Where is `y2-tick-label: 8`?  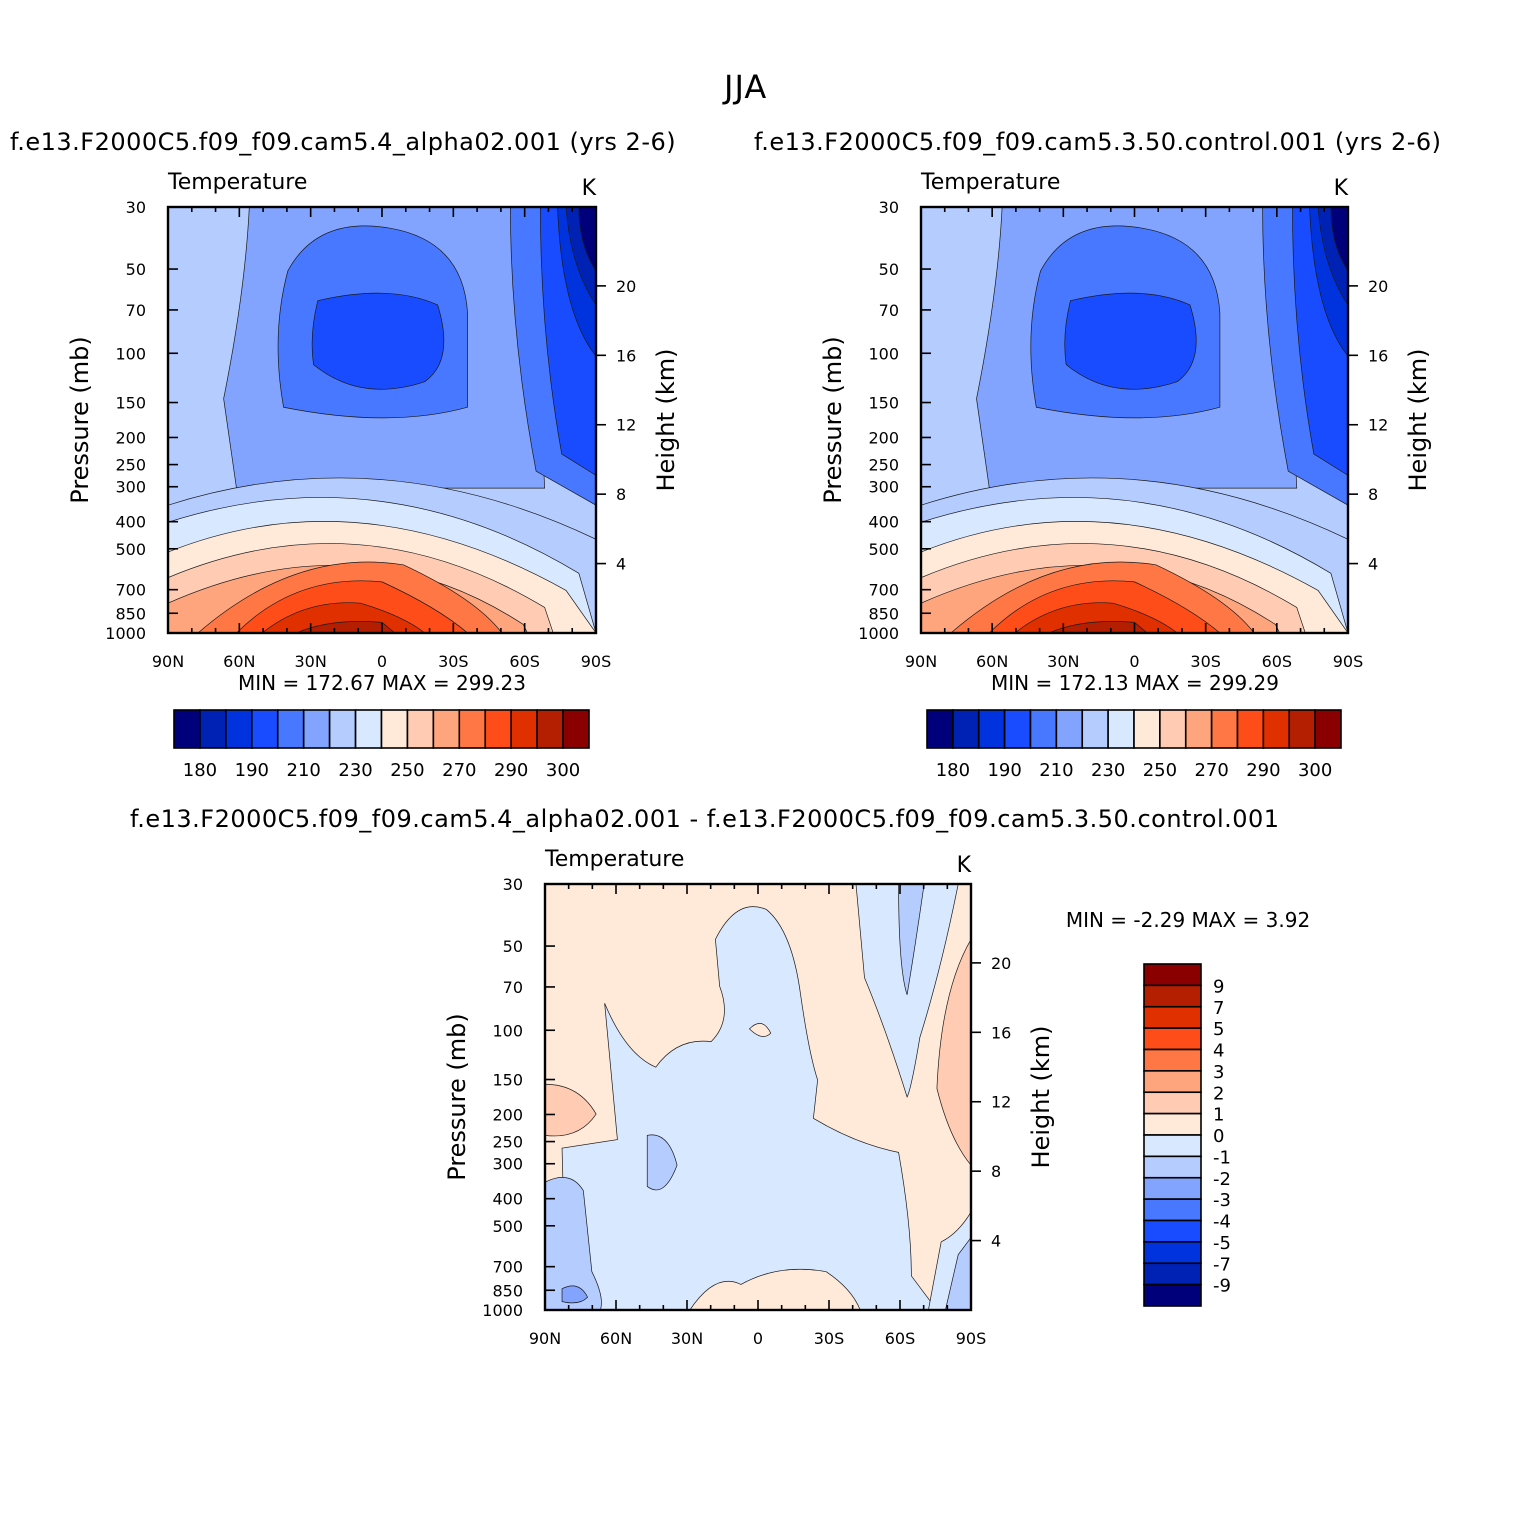
y2-tick-label: 8 is located at coordinates (1373, 494).